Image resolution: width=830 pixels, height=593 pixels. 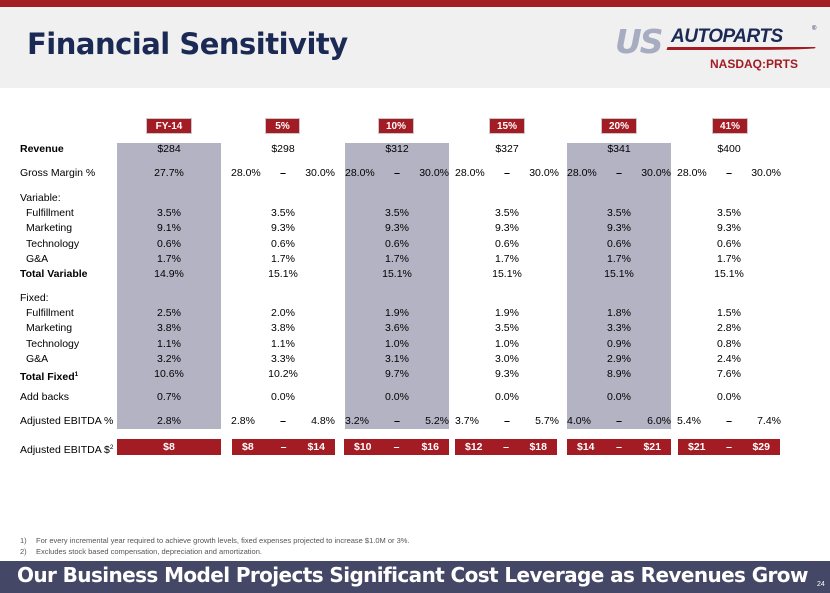 I want to click on range-low-value: 4.0%, so click(x=579, y=421).